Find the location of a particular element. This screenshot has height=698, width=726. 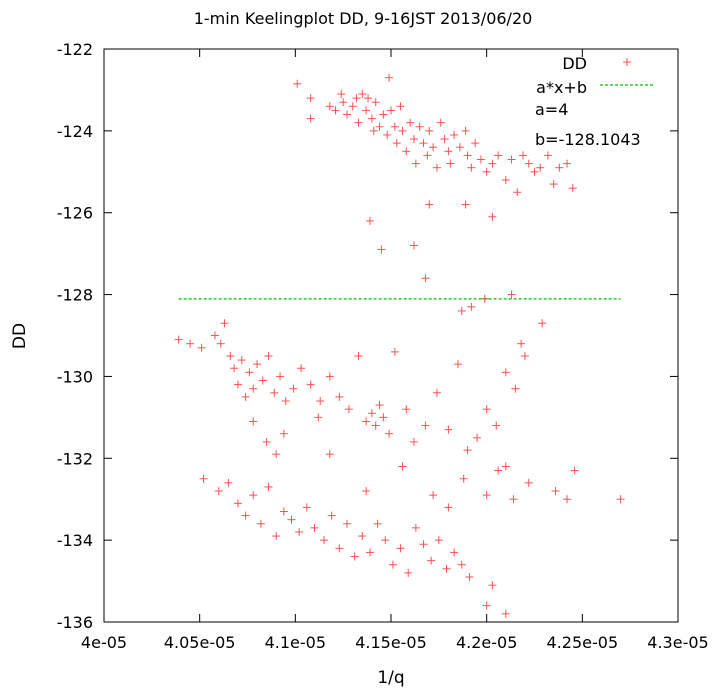

y-axis-label: DD is located at coordinates (20, 336).